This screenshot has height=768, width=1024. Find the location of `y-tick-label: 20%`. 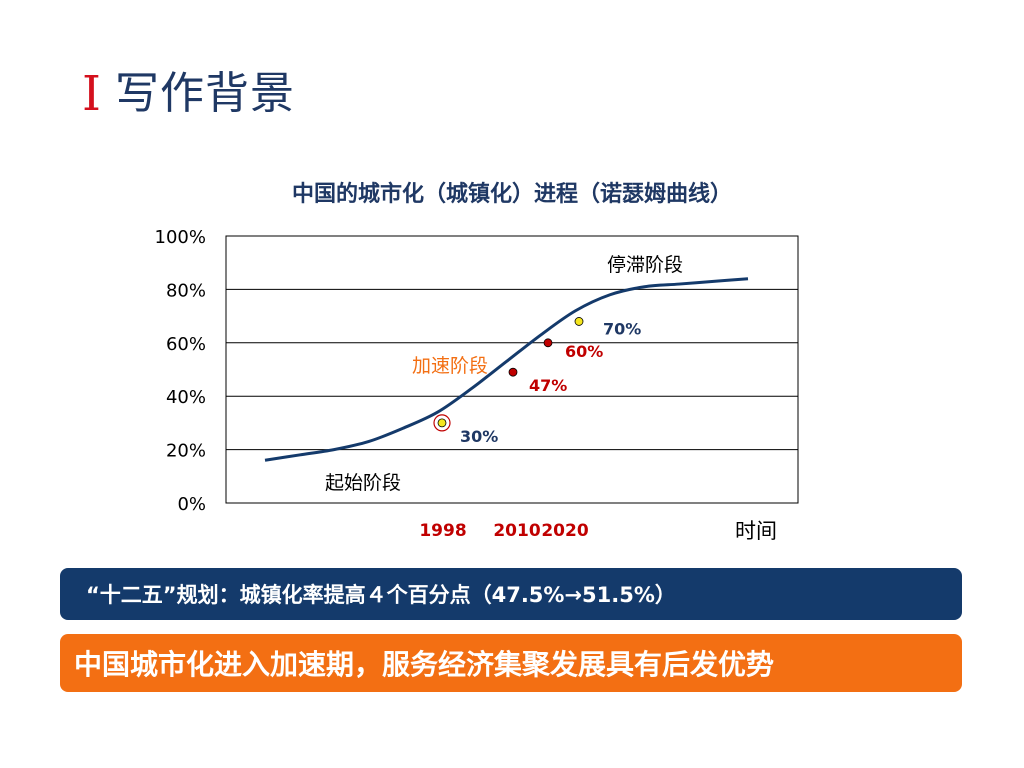

y-tick-label: 20% is located at coordinates (186, 451).